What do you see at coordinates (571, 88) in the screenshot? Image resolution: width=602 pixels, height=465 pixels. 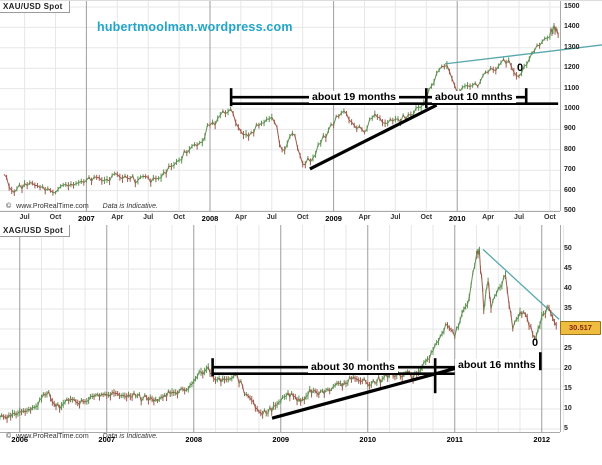 I see `y-tick-label: 1100` at bounding box center [571, 88].